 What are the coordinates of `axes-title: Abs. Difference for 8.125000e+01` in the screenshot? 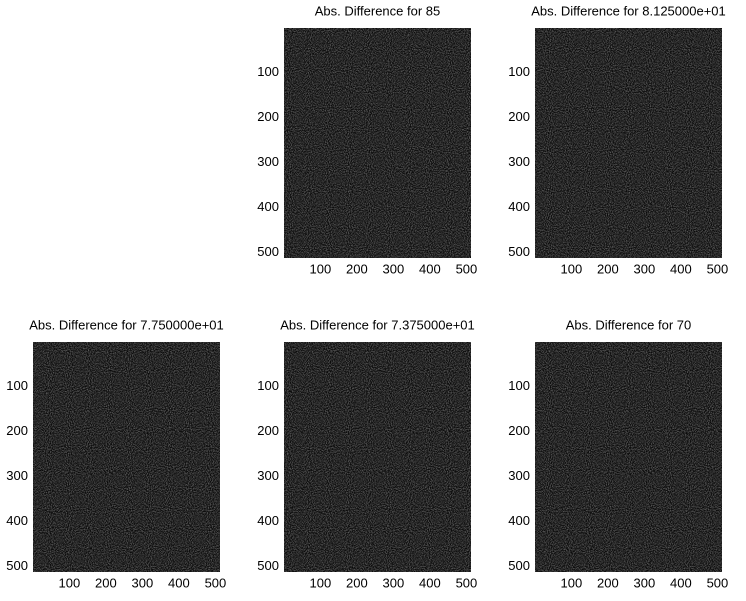 It's located at (628, 10).